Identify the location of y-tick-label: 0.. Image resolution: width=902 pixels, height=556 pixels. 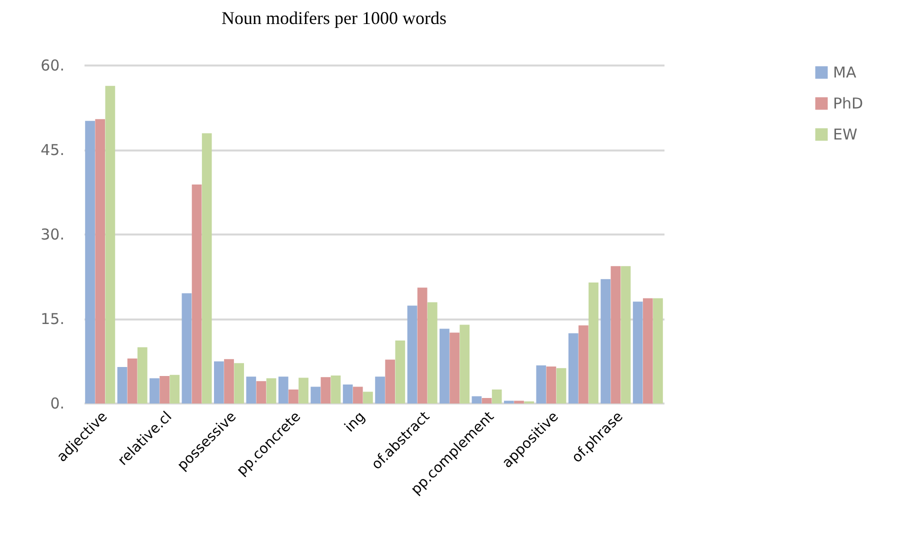
(57, 403).